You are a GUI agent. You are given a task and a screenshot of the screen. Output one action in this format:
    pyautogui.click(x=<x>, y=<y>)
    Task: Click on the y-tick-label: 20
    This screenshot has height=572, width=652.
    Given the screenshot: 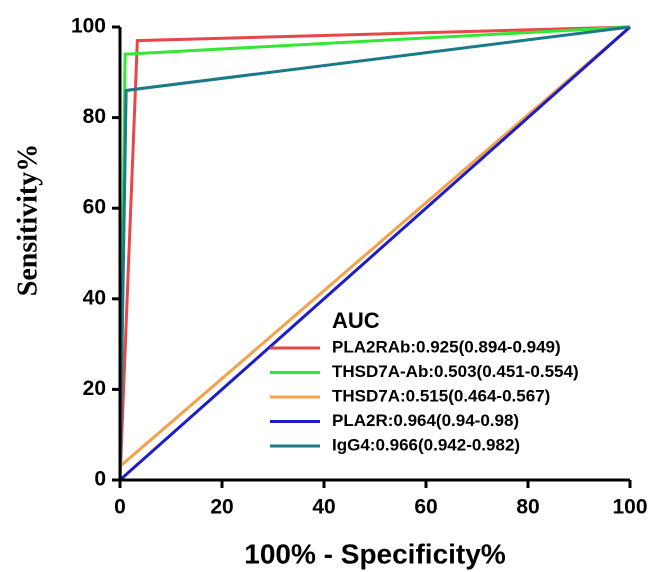 What is the action you would take?
    pyautogui.click(x=94, y=388)
    